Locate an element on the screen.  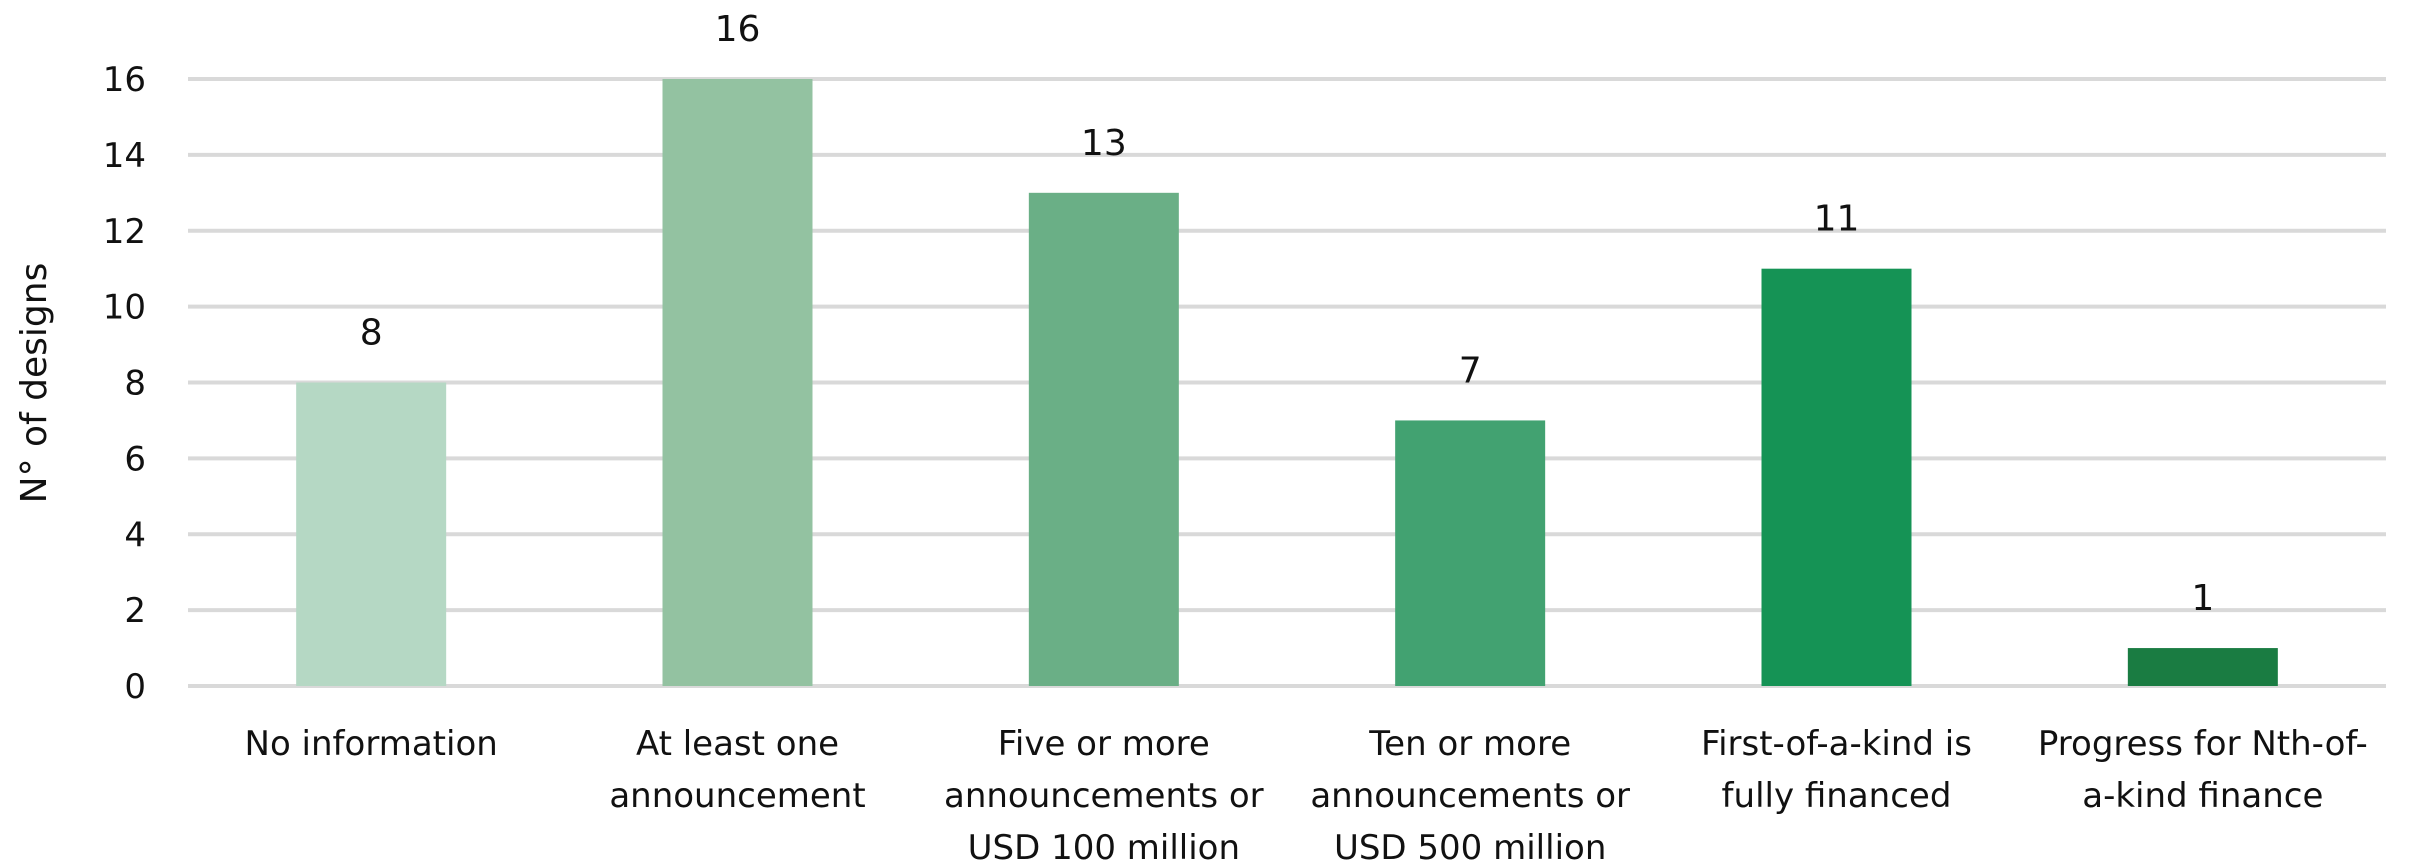
x-category-label-line: First-of-a-kind is is located at coordinates (1836, 744).